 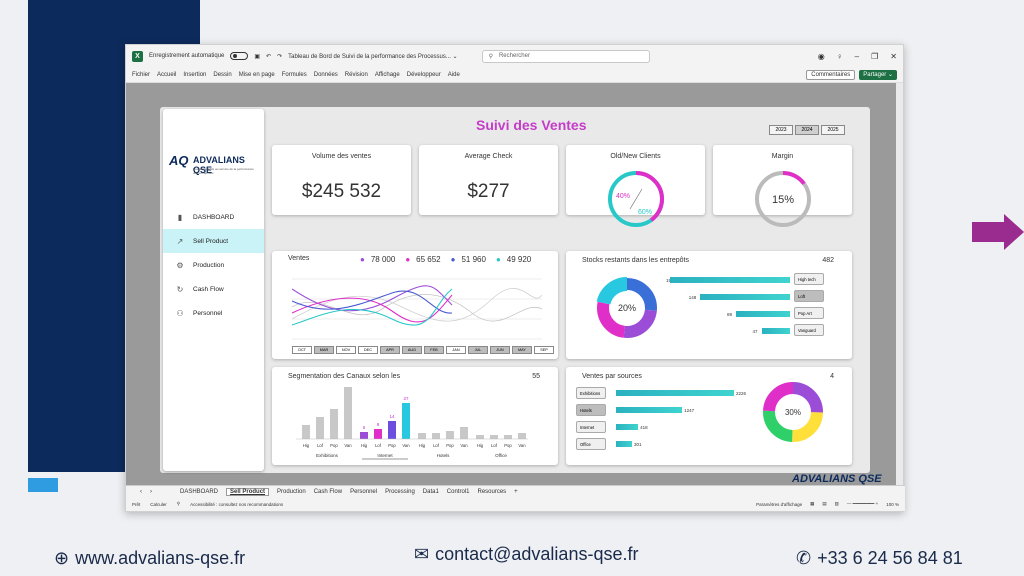 I want to click on nav-item-production: ⚙ Production, so click(x=213, y=265).